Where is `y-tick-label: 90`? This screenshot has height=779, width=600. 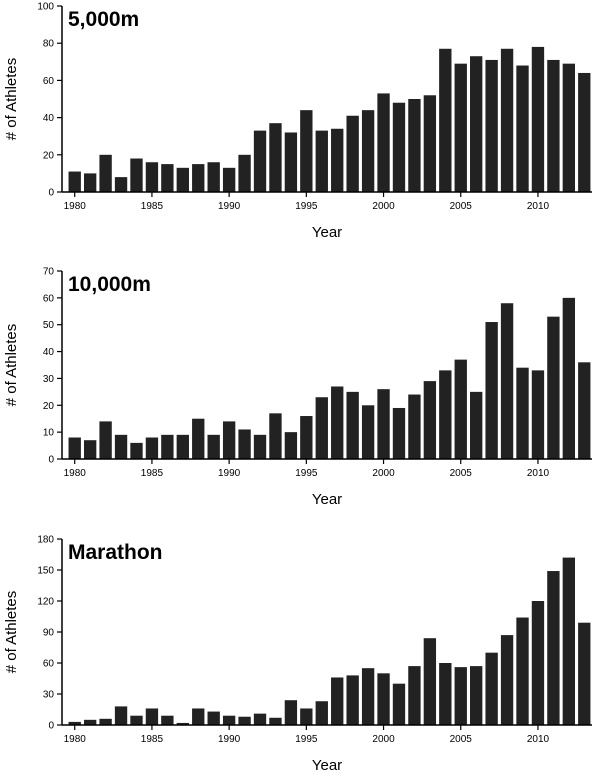 y-tick-label: 90 is located at coordinates (49, 633).